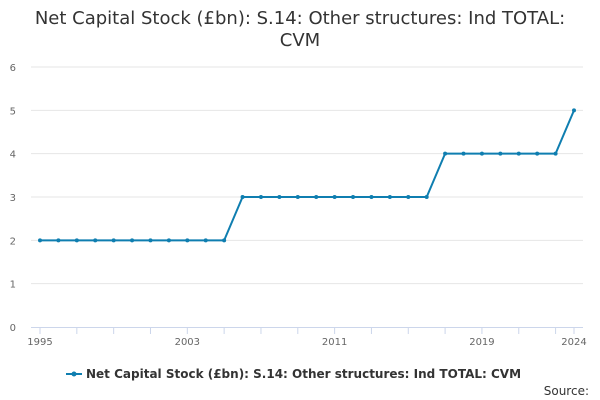 Image resolution: width=600 pixels, height=400 pixels. Describe the element at coordinates (445, 153) in the screenshot. I see `data-point-2017` at that location.